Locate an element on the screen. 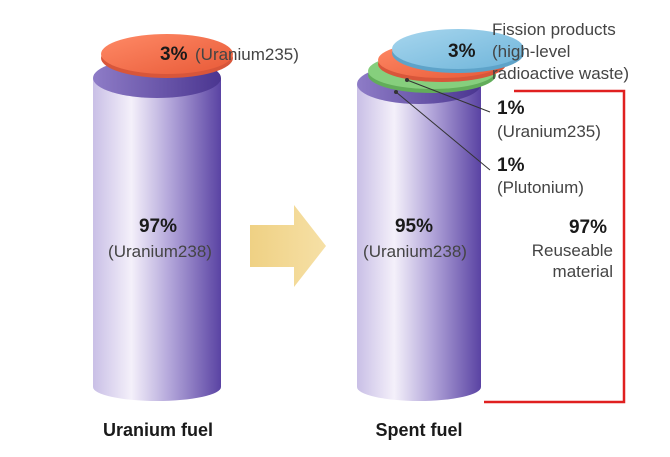  spent-u235-name: (Uranium235) is located at coordinates (549, 131).